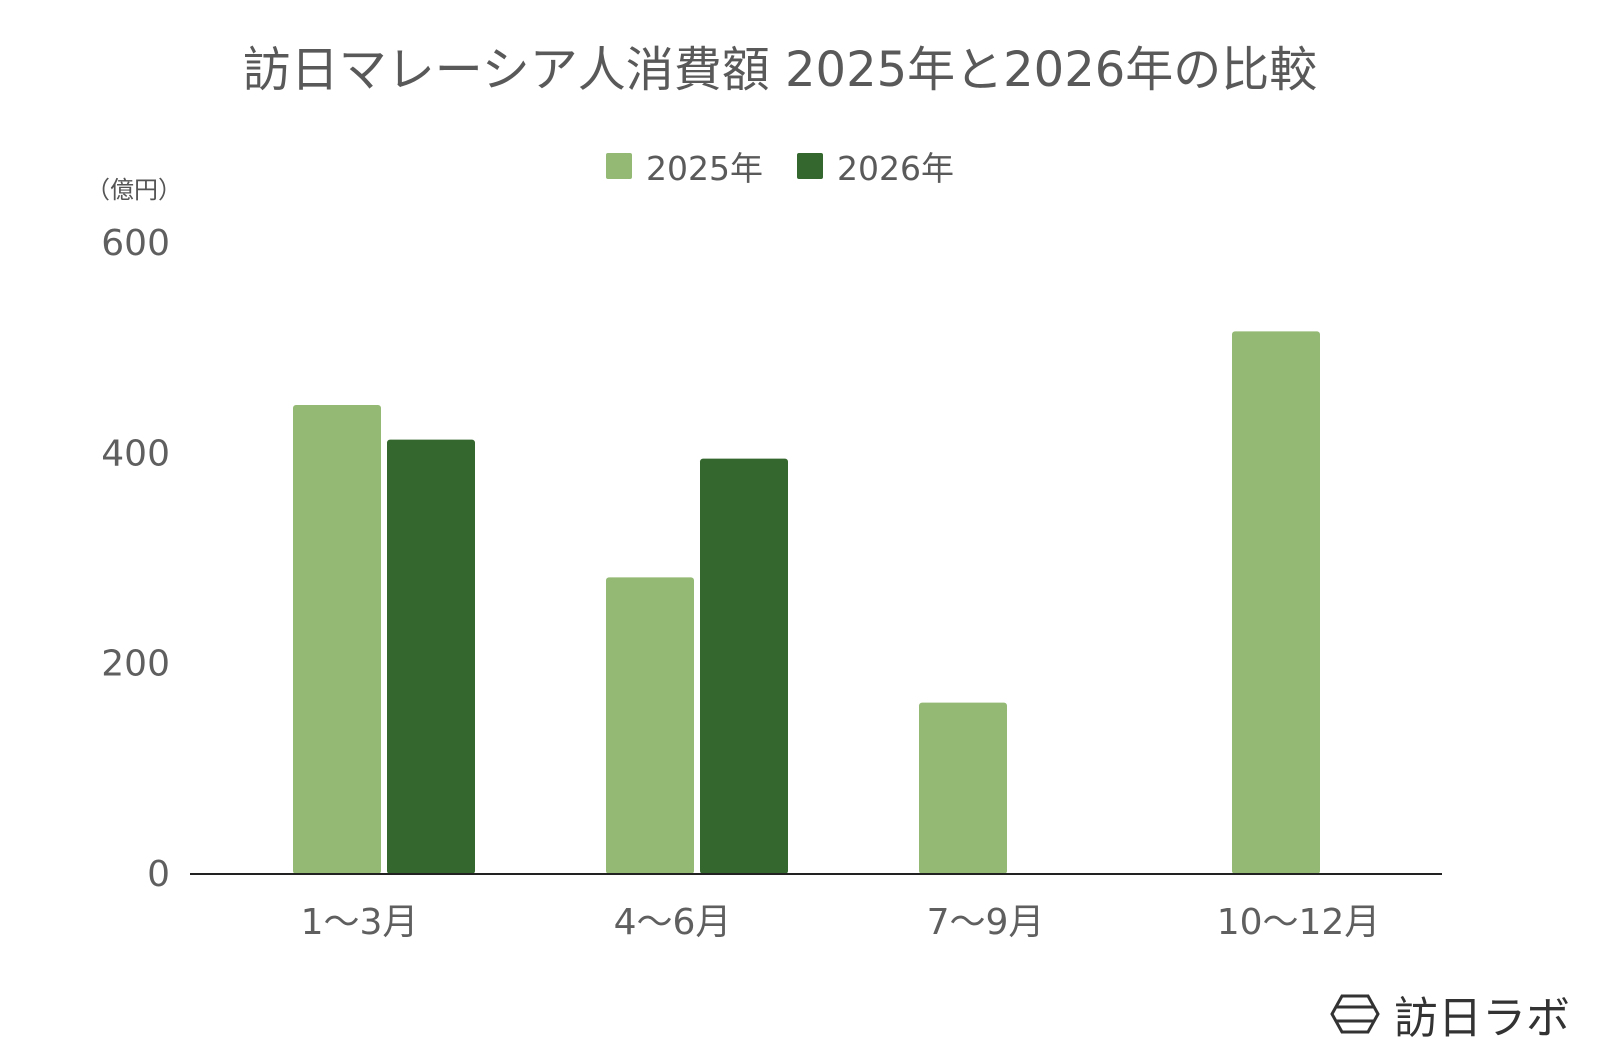 This screenshot has width=1600, height=1048. I want to click on logo-text: 訪日ラボ, so click(1482, 1018).